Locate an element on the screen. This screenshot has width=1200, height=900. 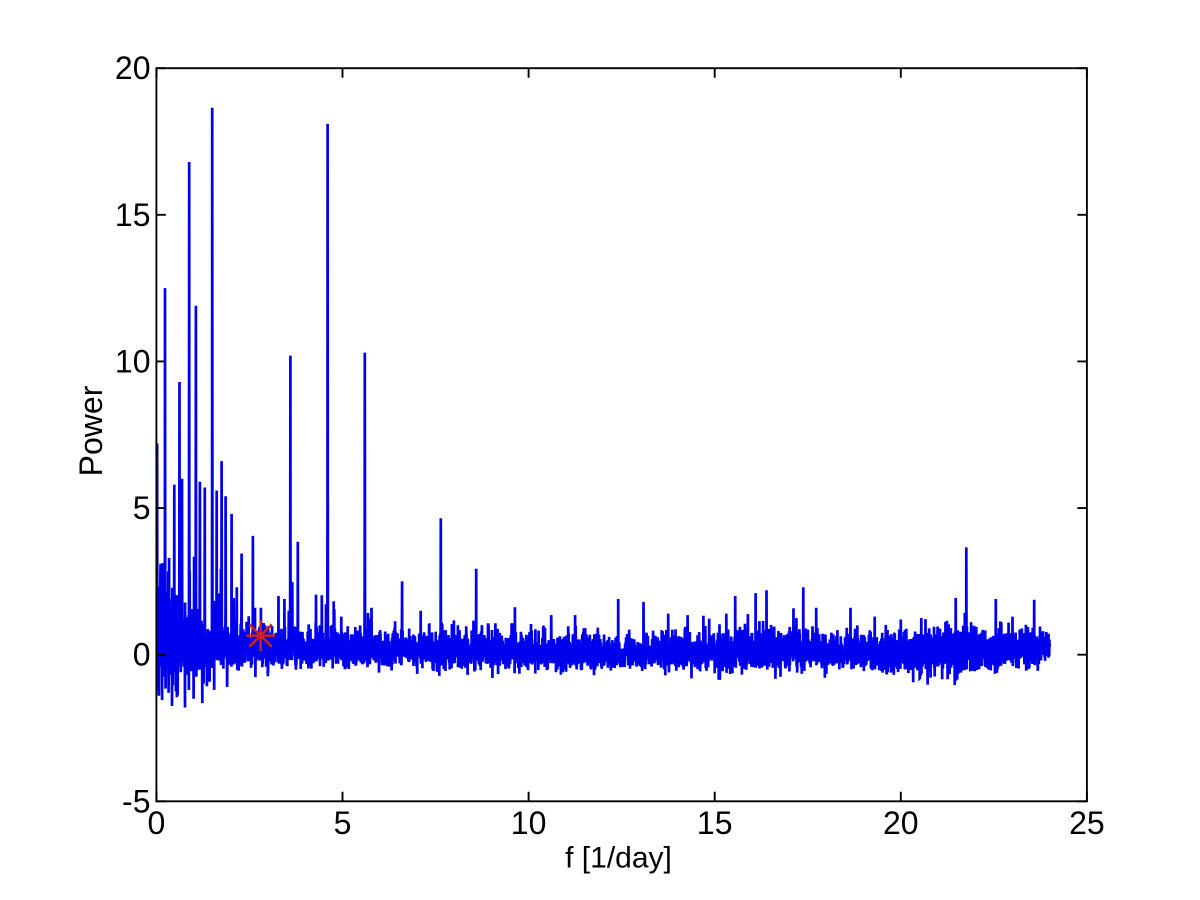
svg-text: f [1/day] is located at coordinates (618, 858).